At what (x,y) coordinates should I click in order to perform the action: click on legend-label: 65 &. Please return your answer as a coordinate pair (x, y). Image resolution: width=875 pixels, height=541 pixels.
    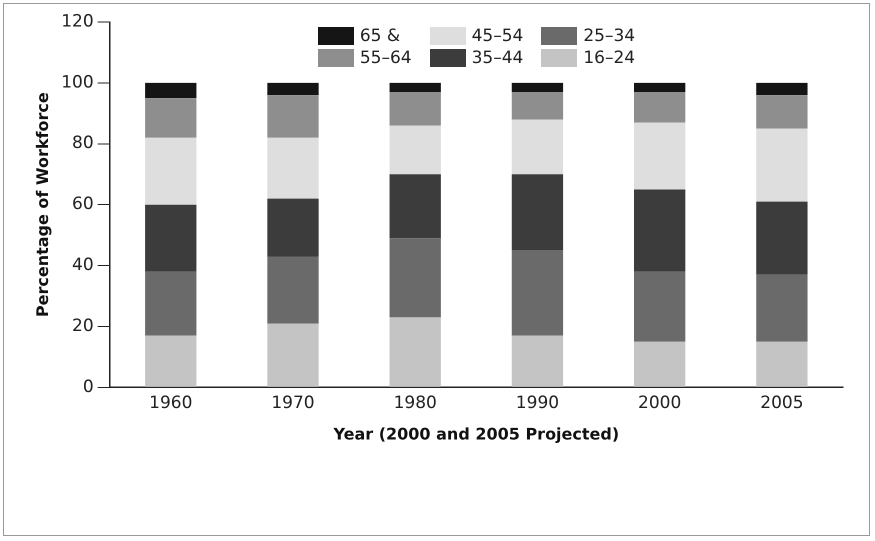
    Looking at the image, I should click on (380, 36).